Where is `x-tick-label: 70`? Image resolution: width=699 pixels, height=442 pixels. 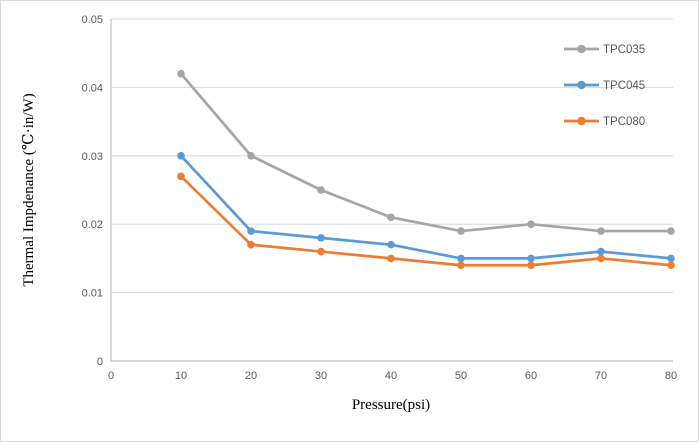
x-tick-label: 70 is located at coordinates (601, 376).